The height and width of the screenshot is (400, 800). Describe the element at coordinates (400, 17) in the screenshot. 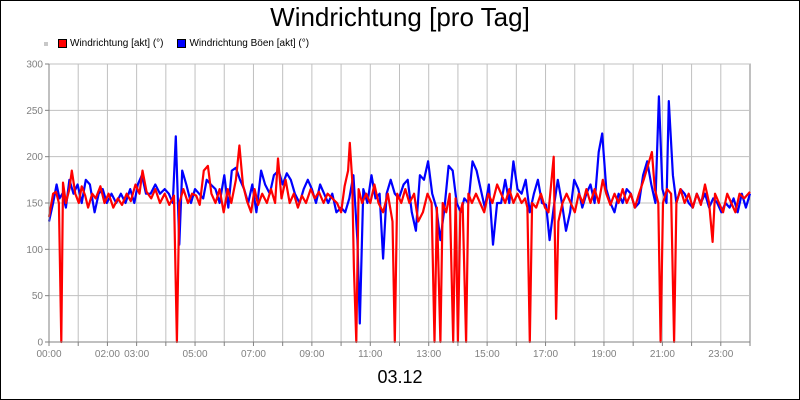

I see `chart-title: Windrichtung [pro Tag]` at that location.